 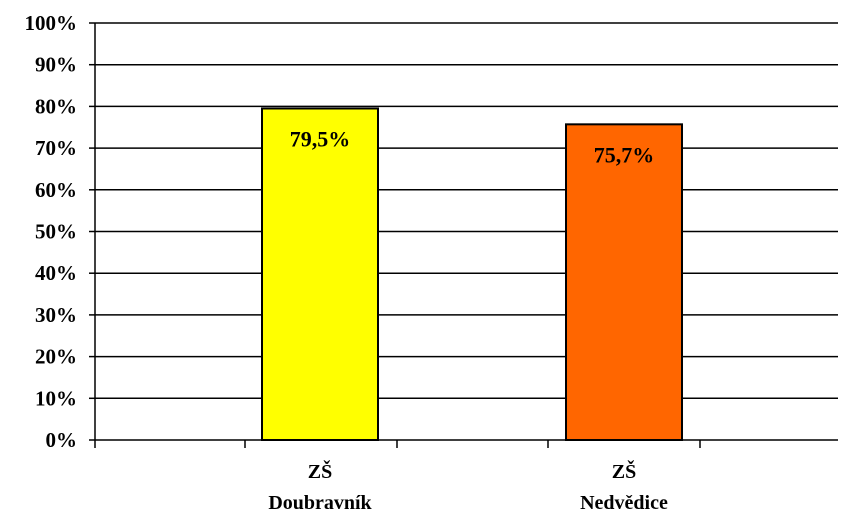 What do you see at coordinates (56, 65) in the screenshot?
I see `y-tick-label: 90%` at bounding box center [56, 65].